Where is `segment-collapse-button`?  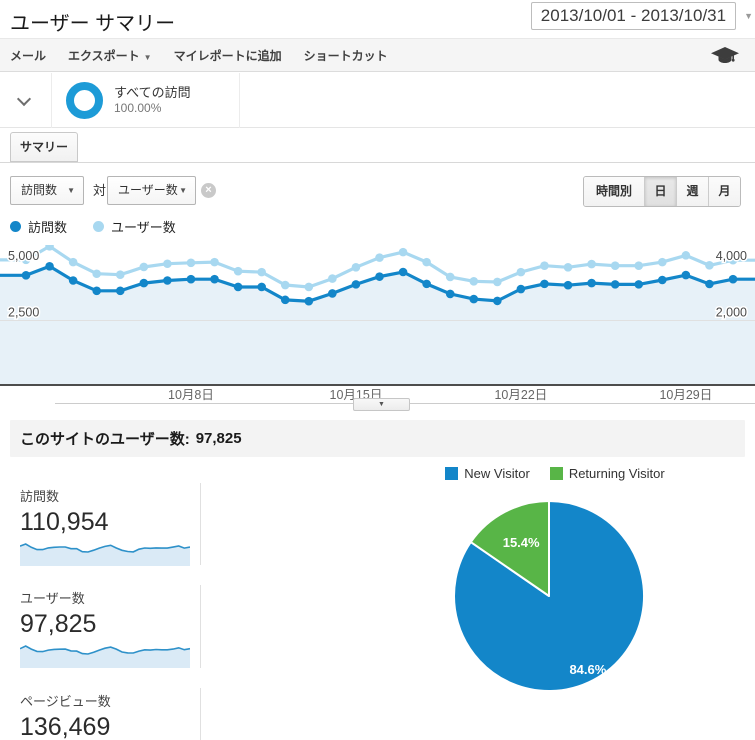
segment-collapse-button is located at coordinates (26, 100).